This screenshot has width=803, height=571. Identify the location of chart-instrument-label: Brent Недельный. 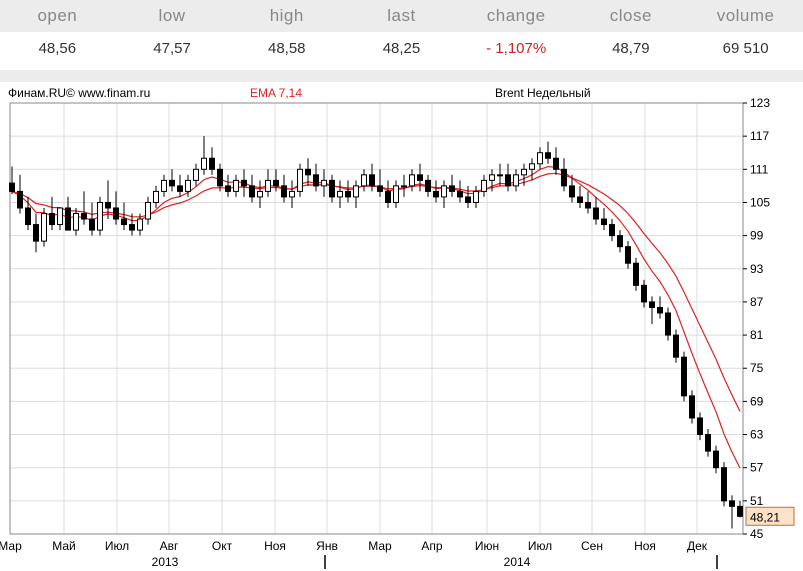
(543, 93).